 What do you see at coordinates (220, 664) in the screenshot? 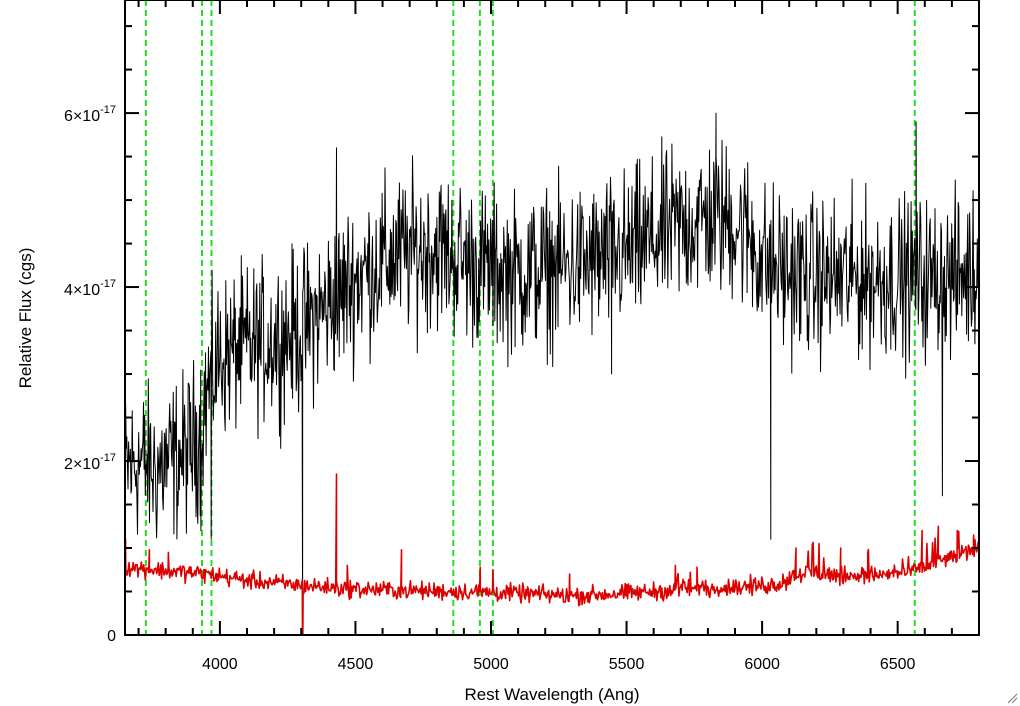
I see `x-tick-label: 4000` at bounding box center [220, 664].